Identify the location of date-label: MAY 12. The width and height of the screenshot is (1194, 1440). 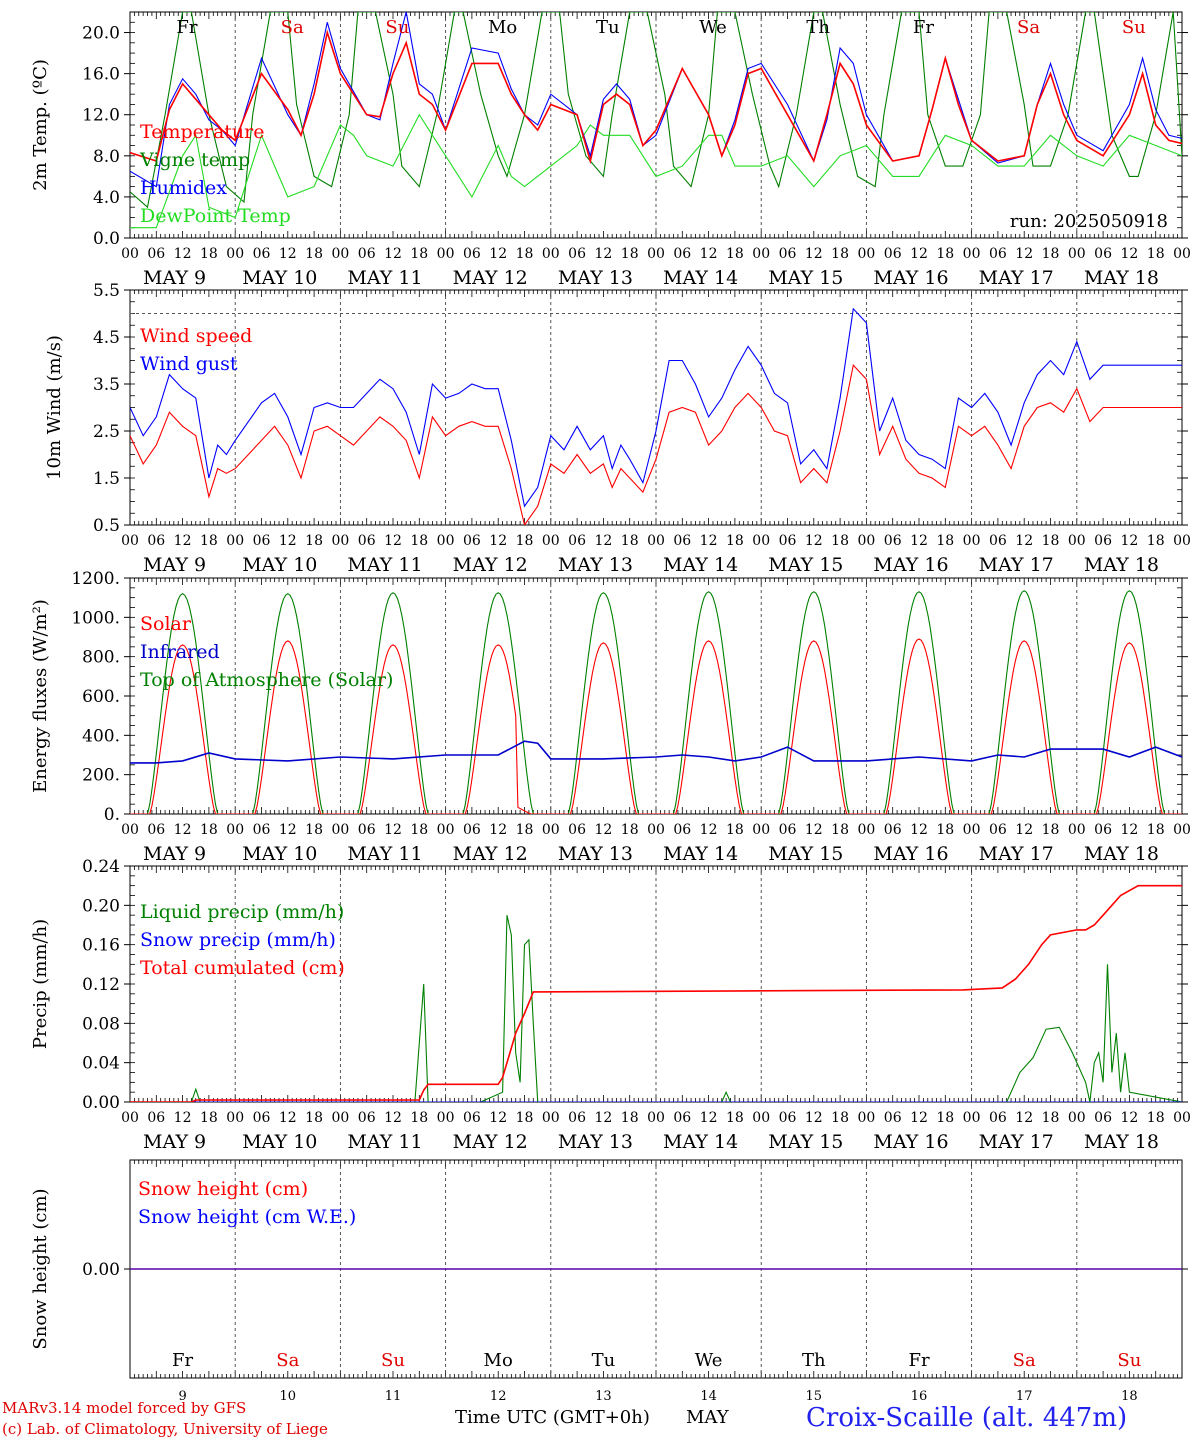
(490, 278).